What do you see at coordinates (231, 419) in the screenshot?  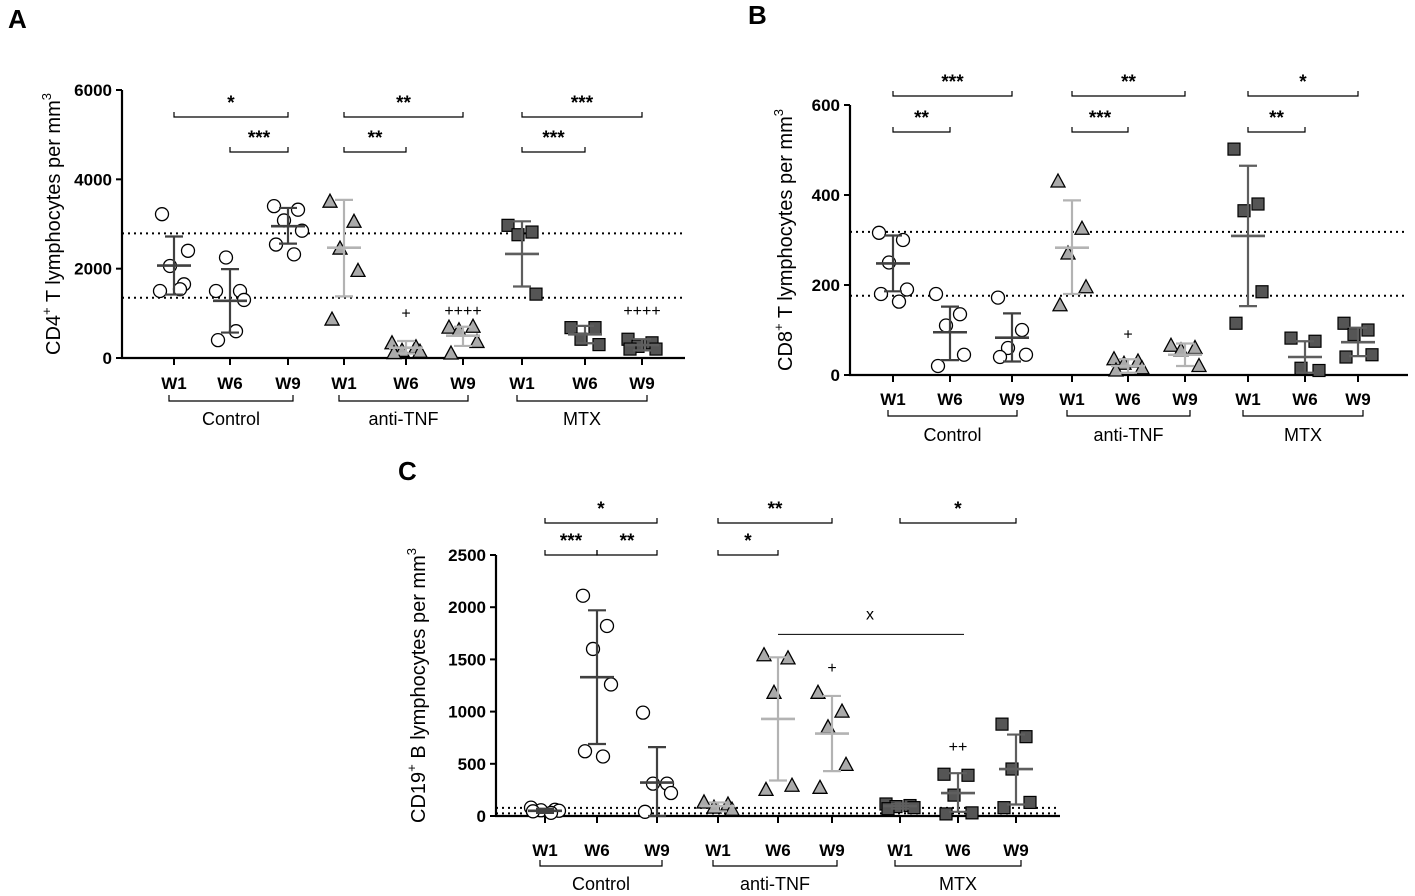 I see `group-label: Control` at bounding box center [231, 419].